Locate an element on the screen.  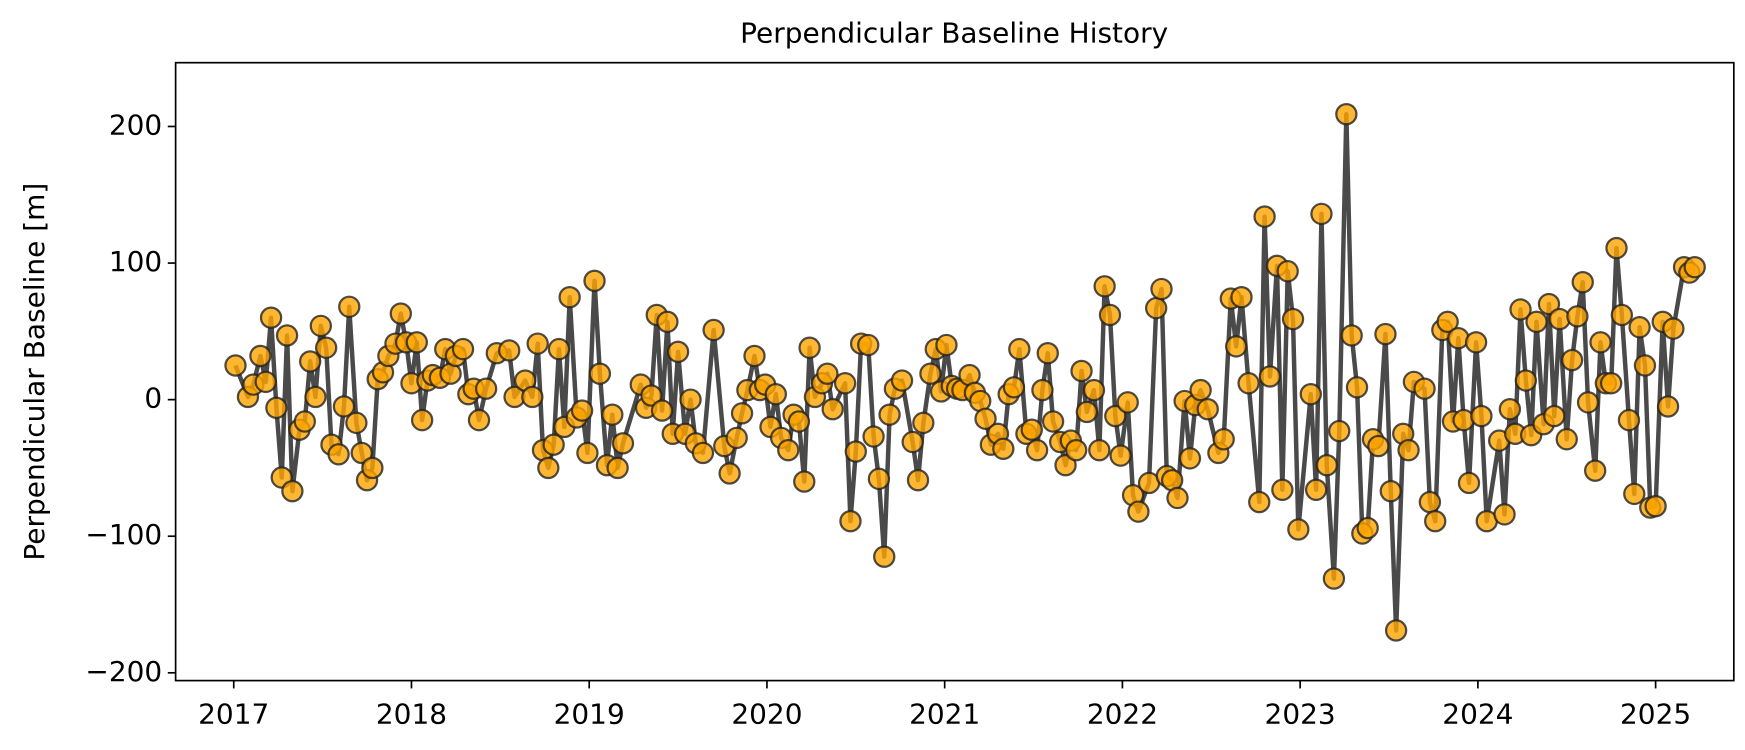
x-tick-label: 2023 is located at coordinates (1300, 713).